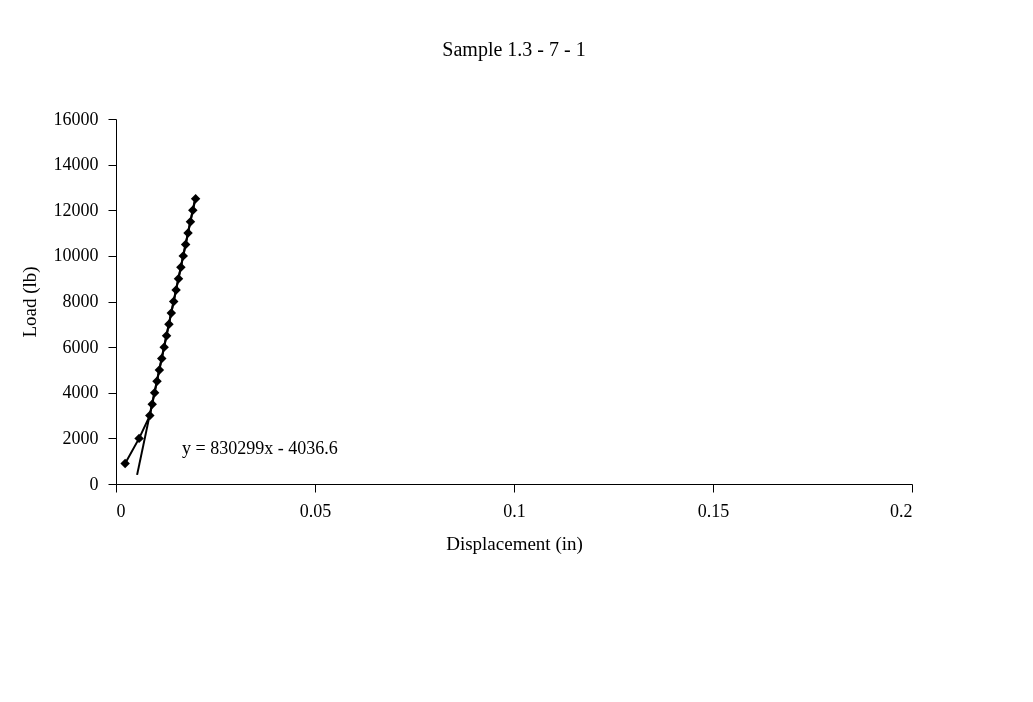 The image size is (1033, 702). What do you see at coordinates (80, 346) in the screenshot?
I see `y-tick-label: 6000` at bounding box center [80, 346].